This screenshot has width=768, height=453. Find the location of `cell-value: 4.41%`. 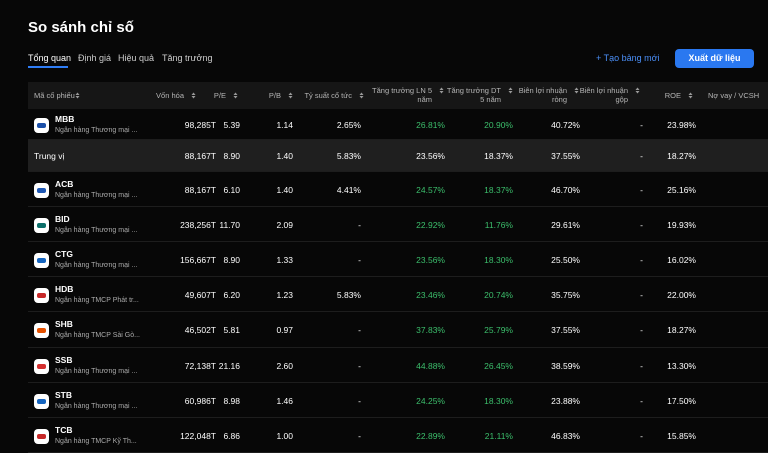

cell-value: 4.41% is located at coordinates (348, 189).